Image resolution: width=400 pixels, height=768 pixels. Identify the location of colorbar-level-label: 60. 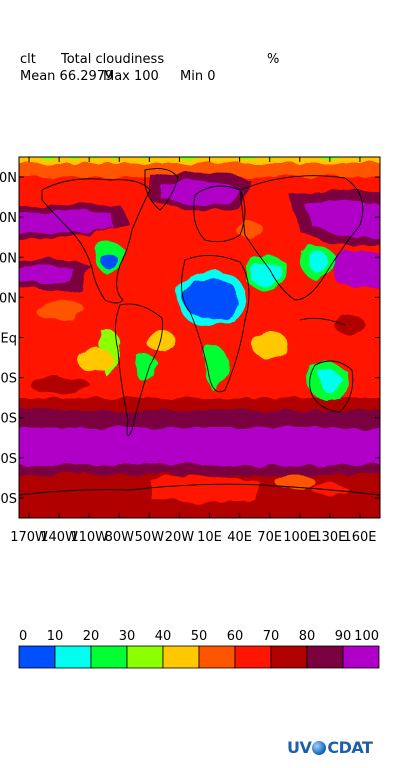
(235, 636).